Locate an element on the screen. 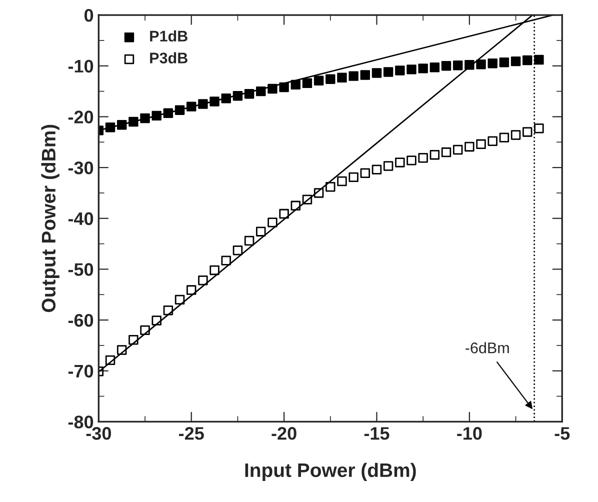 This screenshot has width=598, height=502. x-tick-label: -25 is located at coordinates (191, 433).